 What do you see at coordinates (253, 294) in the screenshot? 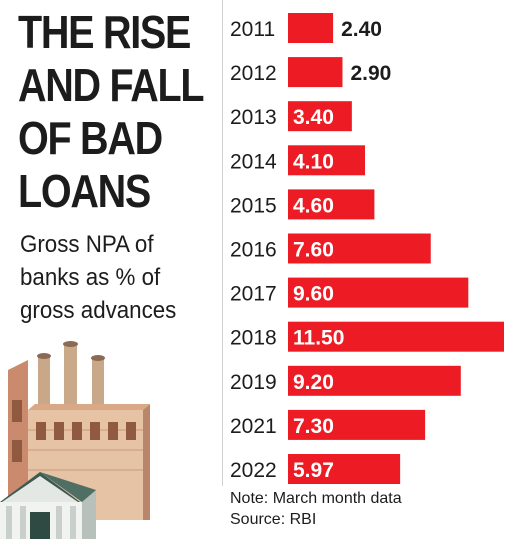
I see `year-label: 2017` at bounding box center [253, 294].